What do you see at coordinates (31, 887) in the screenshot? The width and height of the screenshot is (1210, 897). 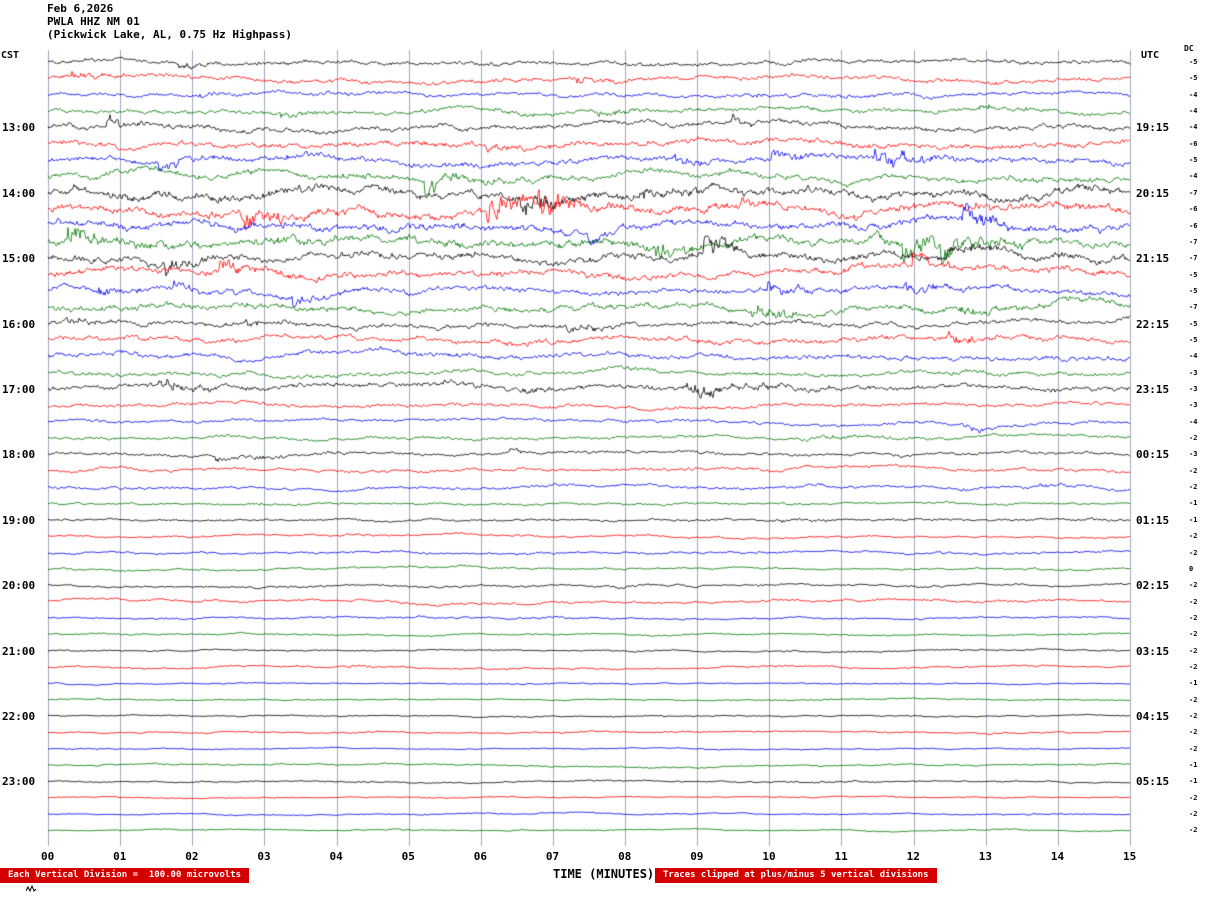 I see `tiny-trace-mark-icon` at bounding box center [31, 887].